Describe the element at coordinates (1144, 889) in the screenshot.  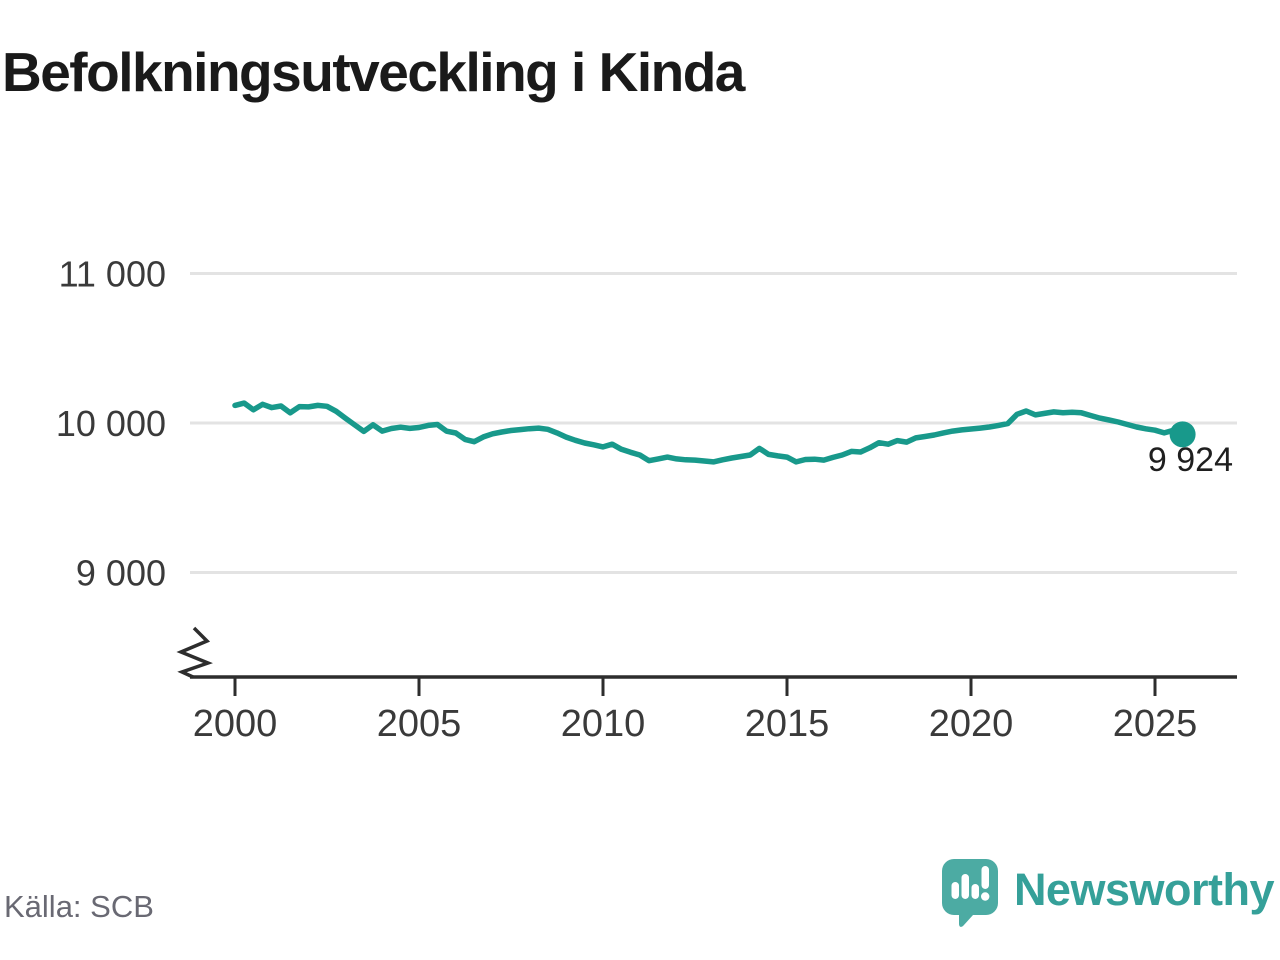
I see `newsworthy-logo-text: Newsworthy` at that location.